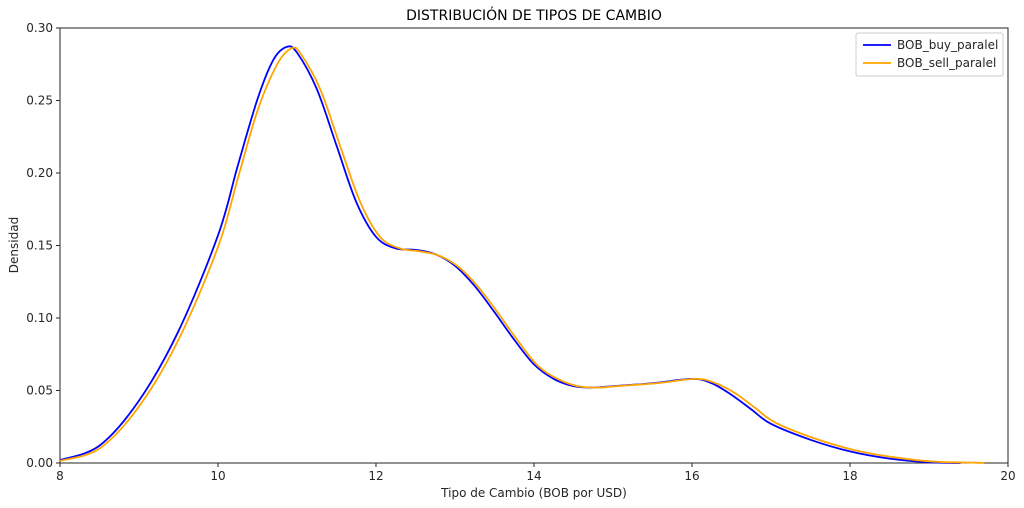 The height and width of the screenshot is (508, 1024). What do you see at coordinates (39, 318) in the screenshot?
I see `y-tick-label: 0.10` at bounding box center [39, 318].